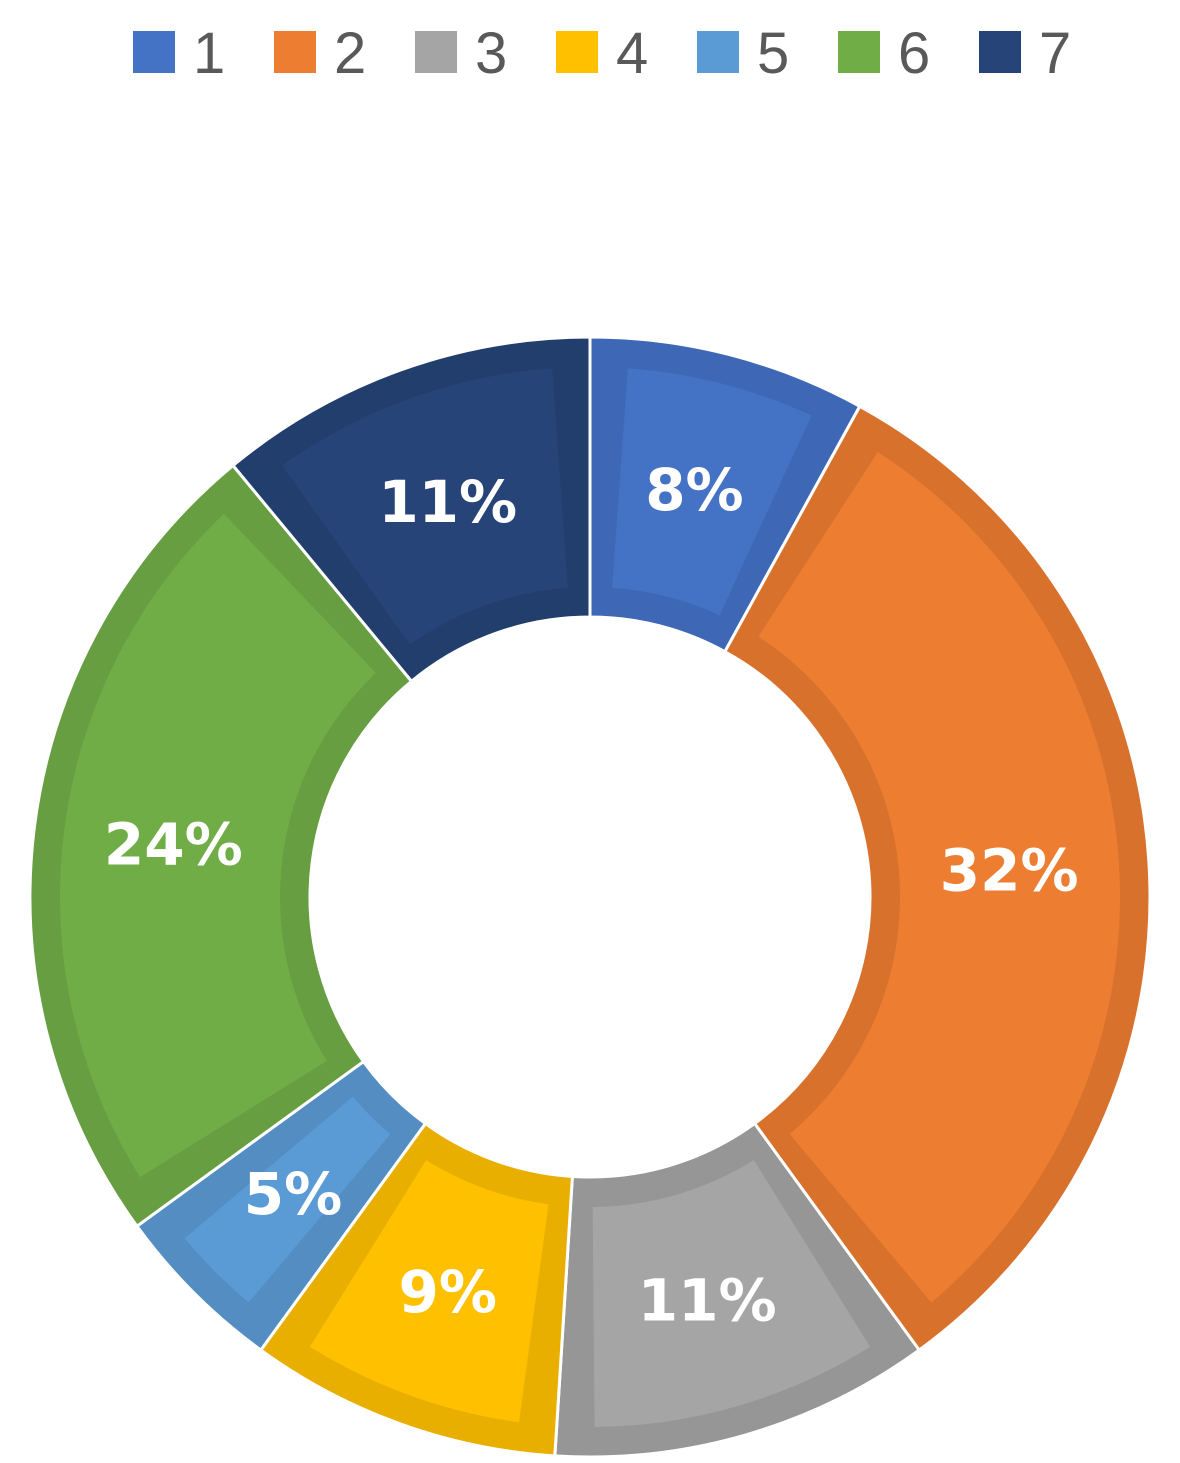  What do you see at coordinates (173, 844) in the screenshot?
I see `slice-value-label-6: 24%` at bounding box center [173, 844].